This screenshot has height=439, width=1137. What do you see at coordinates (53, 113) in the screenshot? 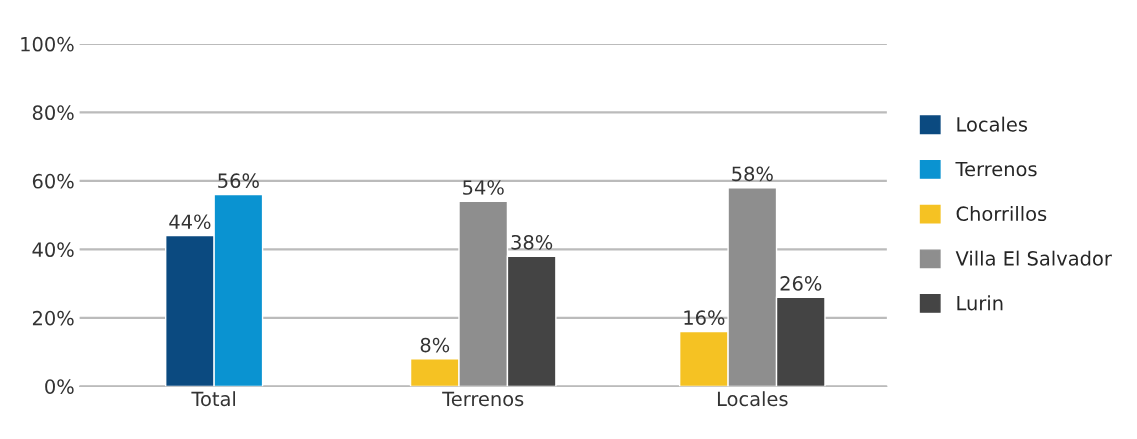
I see `y-tick-label: 80%` at bounding box center [53, 113].